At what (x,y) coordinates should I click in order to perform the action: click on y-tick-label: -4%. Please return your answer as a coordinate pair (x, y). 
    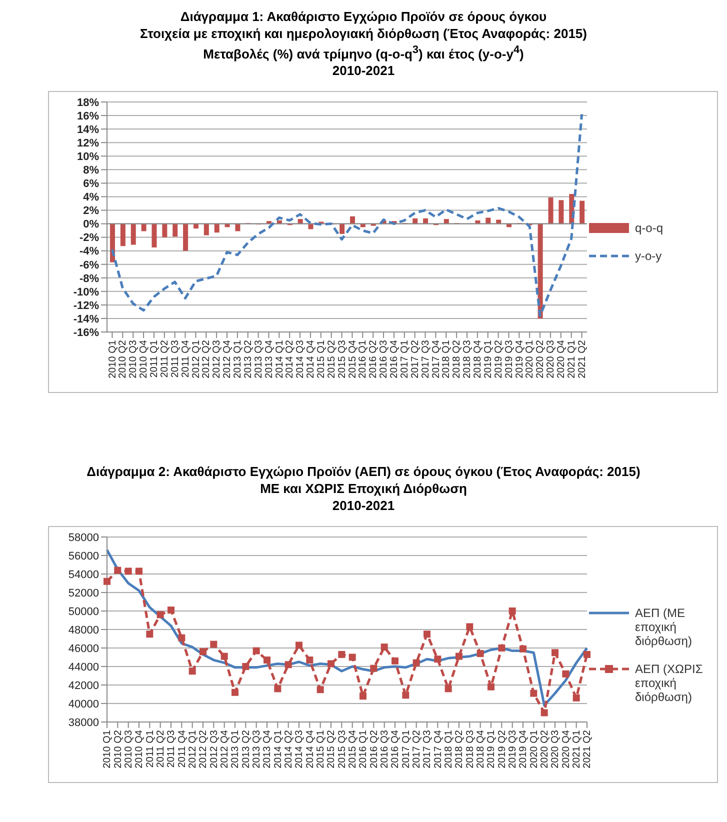
    Looking at the image, I should click on (89, 252).